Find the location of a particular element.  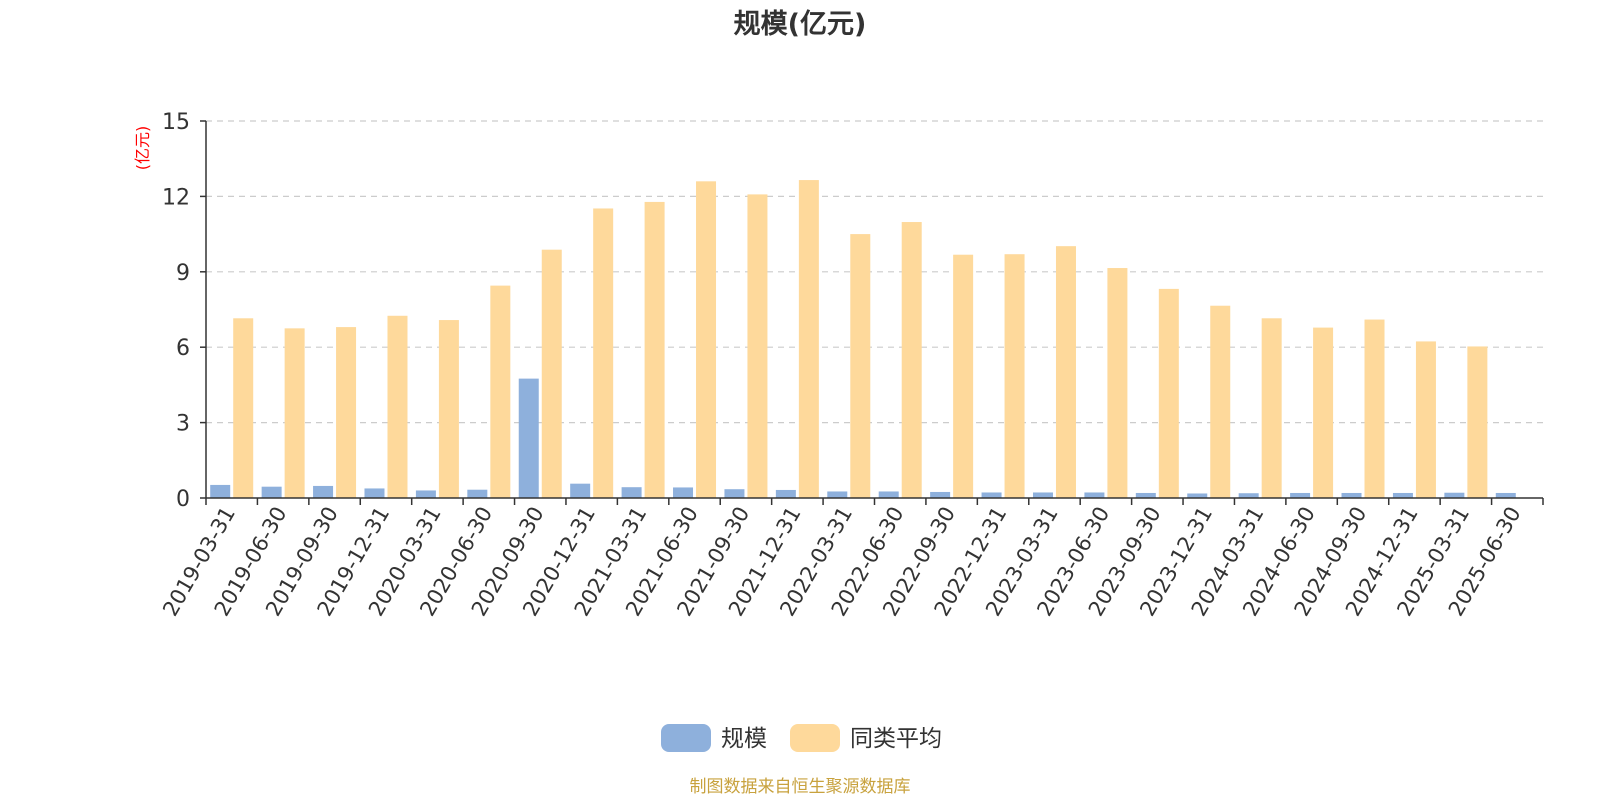

data-source-footer: 制图数据来自恒生聚源数据库 is located at coordinates (800, 787).